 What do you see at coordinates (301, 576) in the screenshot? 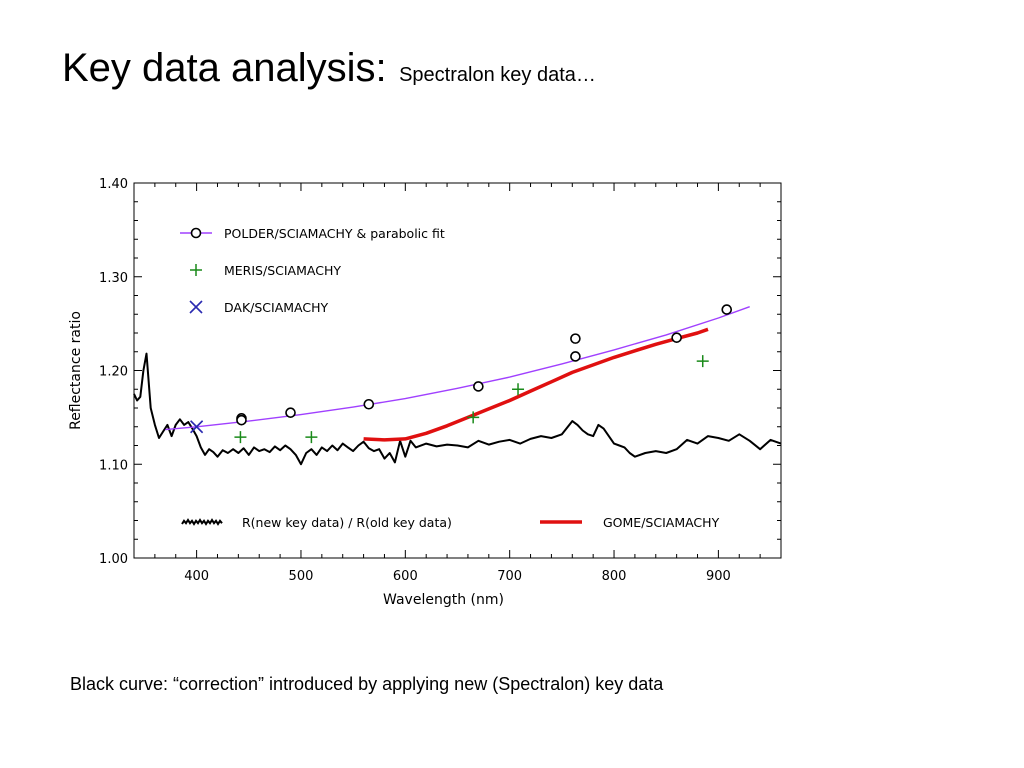
I see `x-tick-label: 500` at bounding box center [301, 576].